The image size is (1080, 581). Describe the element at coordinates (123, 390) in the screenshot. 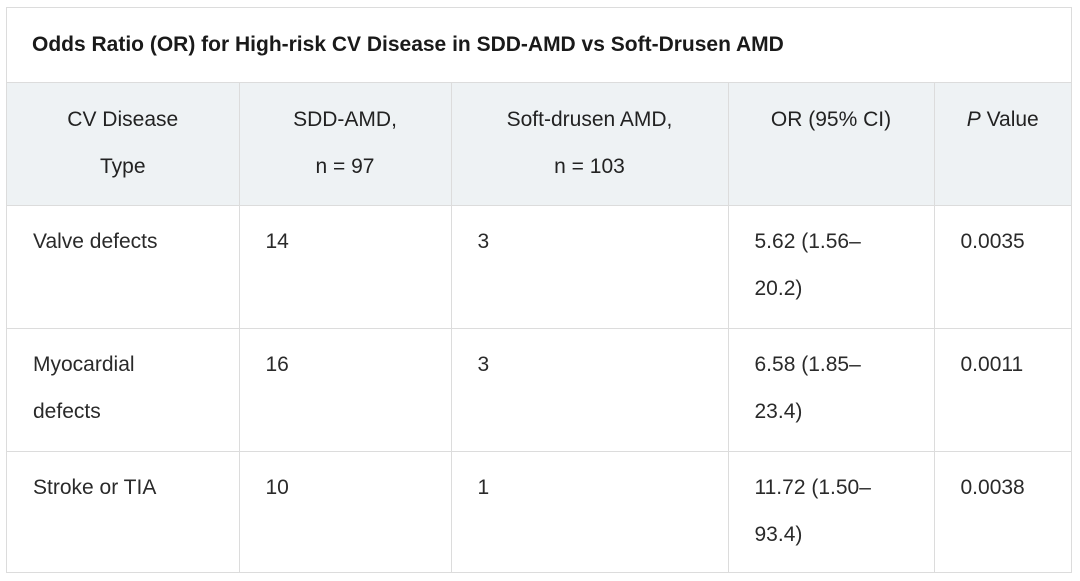

I see `cell-cv-disease-type: Myocardial defects` at that location.